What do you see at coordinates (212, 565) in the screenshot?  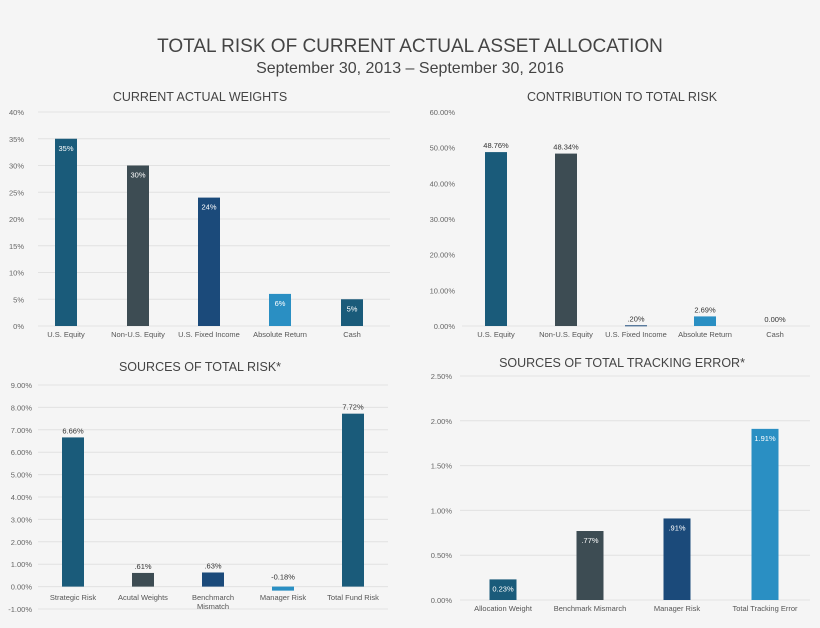 I see `data-label: .63%` at bounding box center [212, 565].